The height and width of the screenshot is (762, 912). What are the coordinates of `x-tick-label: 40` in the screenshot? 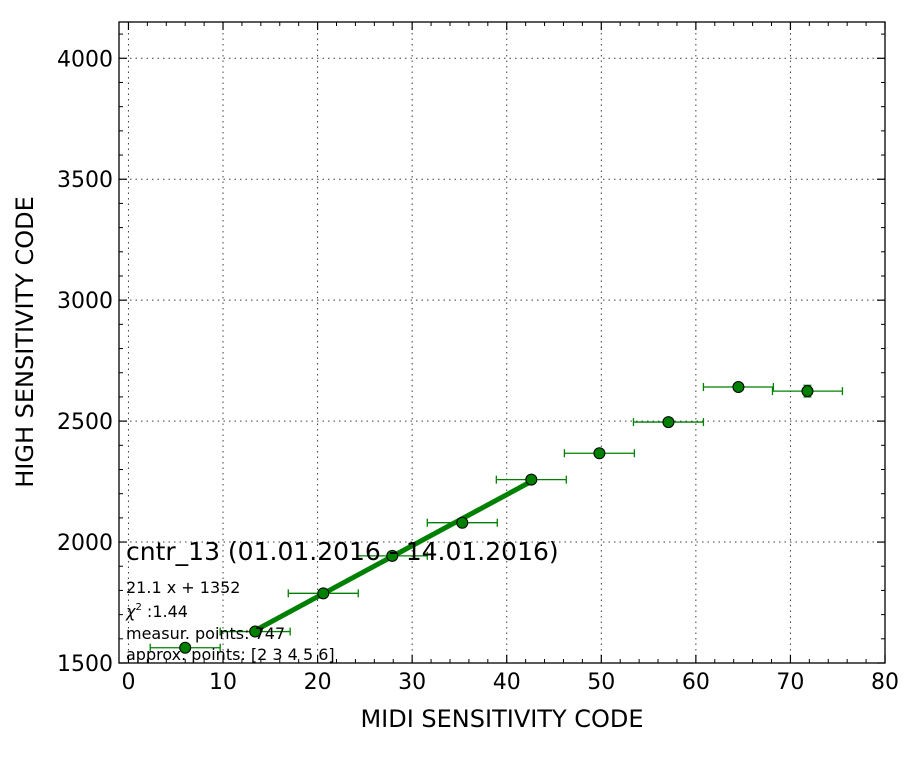 It's located at (507, 682).